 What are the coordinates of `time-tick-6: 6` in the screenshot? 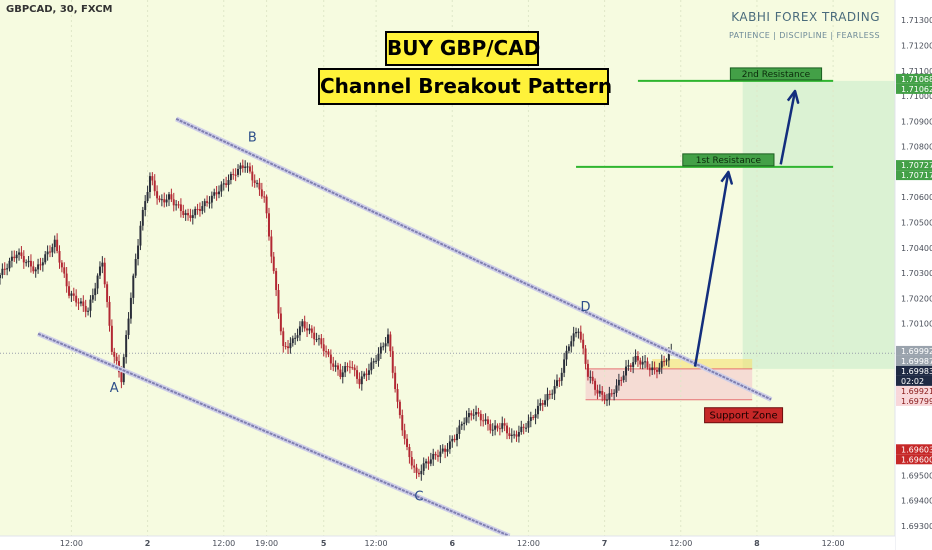 It's located at (452, 543).